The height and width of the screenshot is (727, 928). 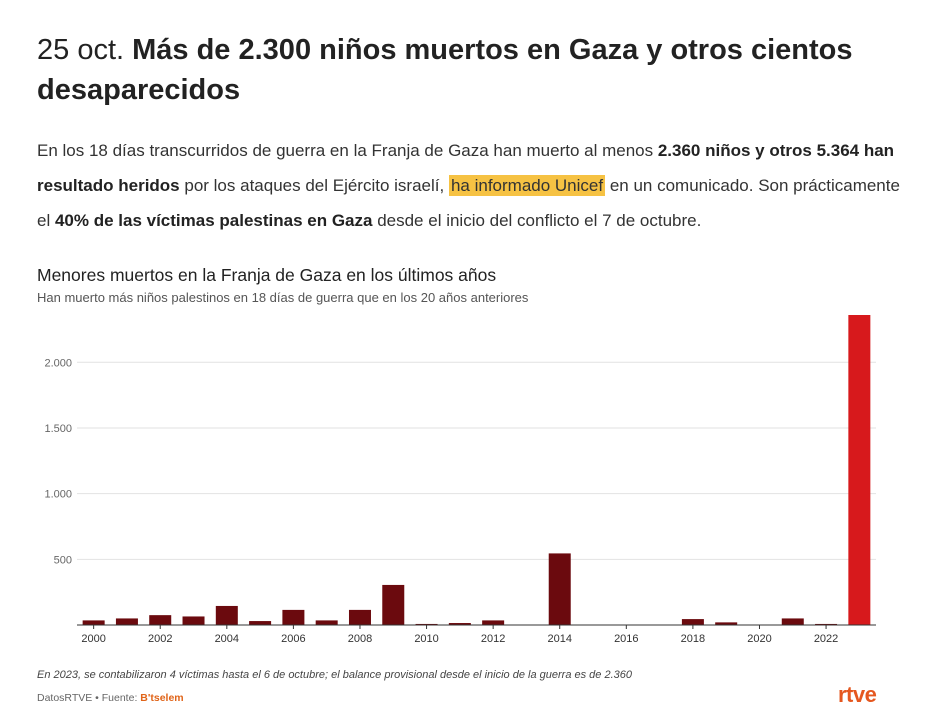 What do you see at coordinates (58, 363) in the screenshot?
I see `y-tick-label: 2.000` at bounding box center [58, 363].